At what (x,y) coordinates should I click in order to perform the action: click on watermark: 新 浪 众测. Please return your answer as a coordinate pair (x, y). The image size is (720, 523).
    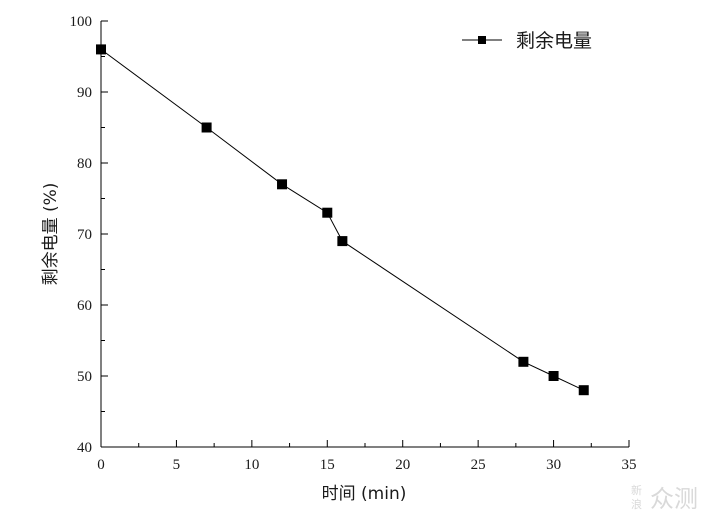
    Looking at the image, I should click on (664, 498).